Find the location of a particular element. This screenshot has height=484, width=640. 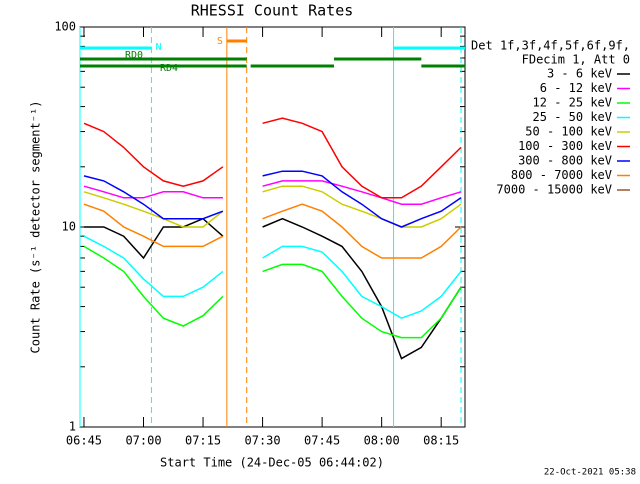

legend-label: 6 - 12 keV is located at coordinates (576, 88).